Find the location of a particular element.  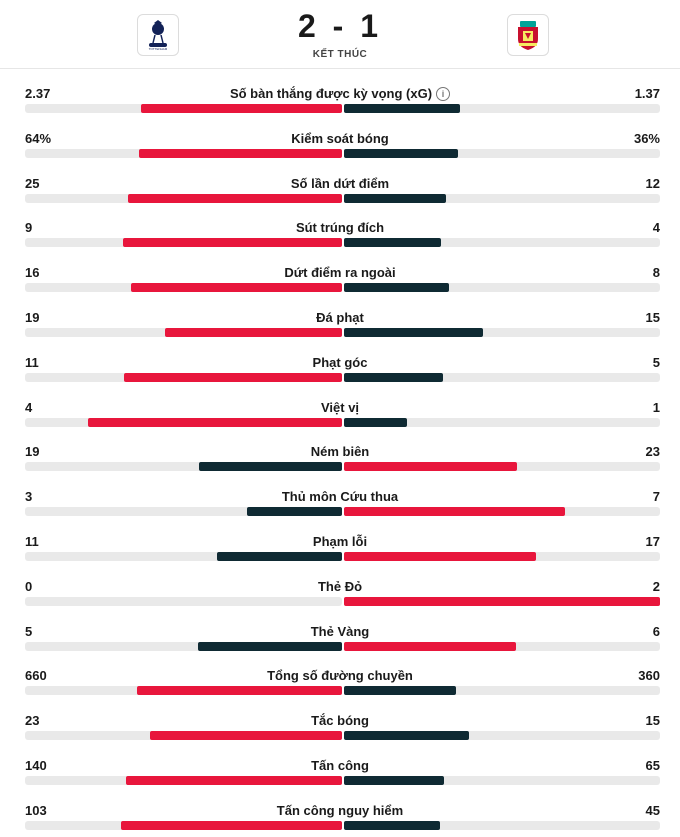

away-stat-value: 4 is located at coordinates (656, 228).